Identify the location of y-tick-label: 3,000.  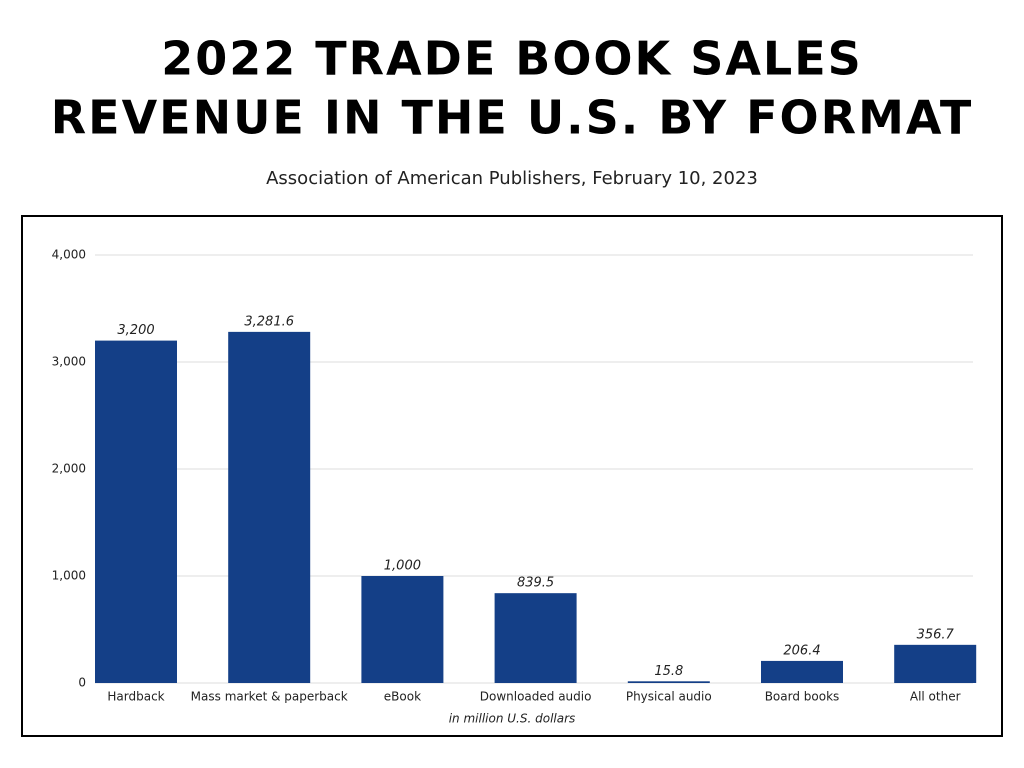
(69, 362).